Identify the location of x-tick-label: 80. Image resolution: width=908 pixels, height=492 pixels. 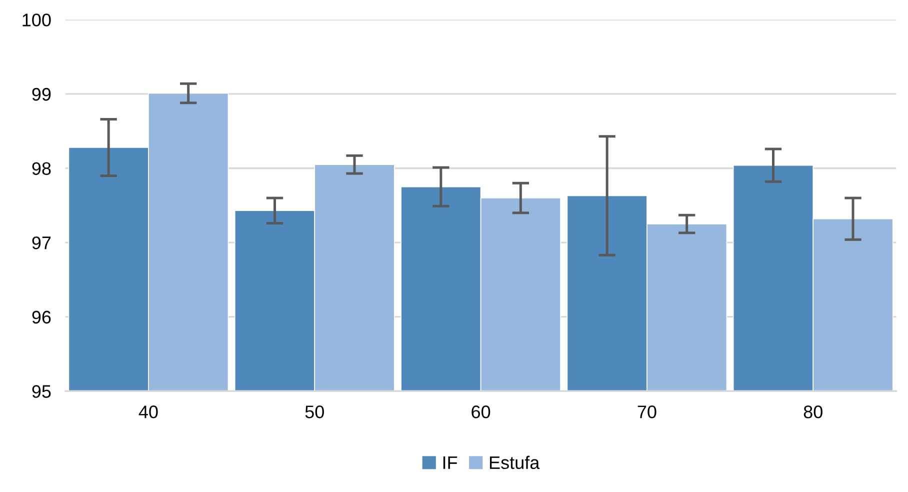
(813, 412).